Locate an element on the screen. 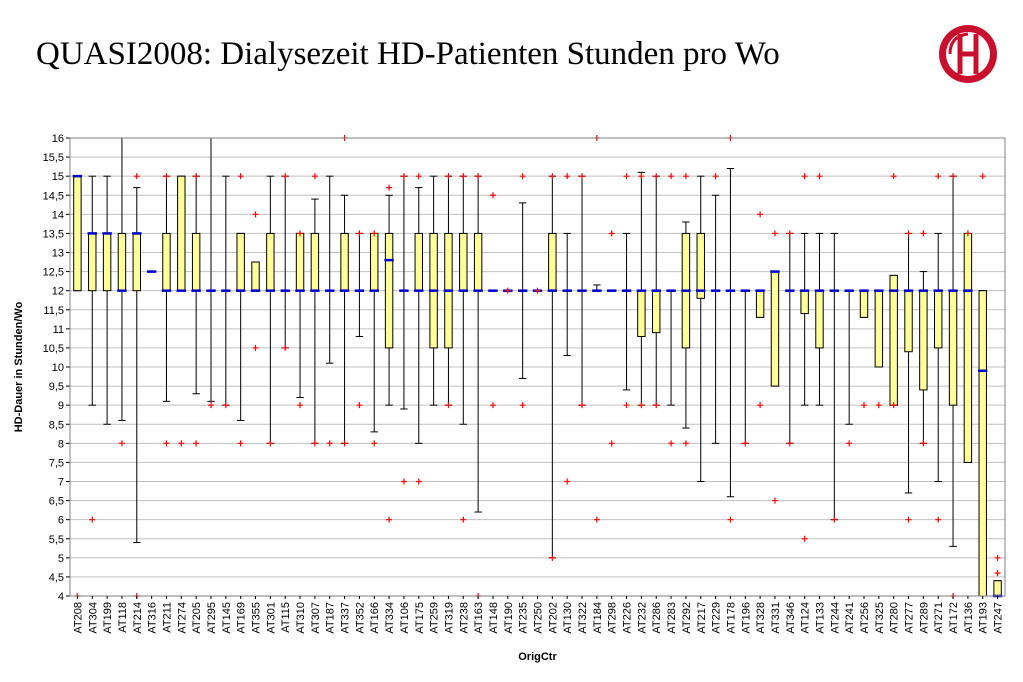 The image size is (1023, 682). x-tick-label: AT208 is located at coordinates (78, 618).